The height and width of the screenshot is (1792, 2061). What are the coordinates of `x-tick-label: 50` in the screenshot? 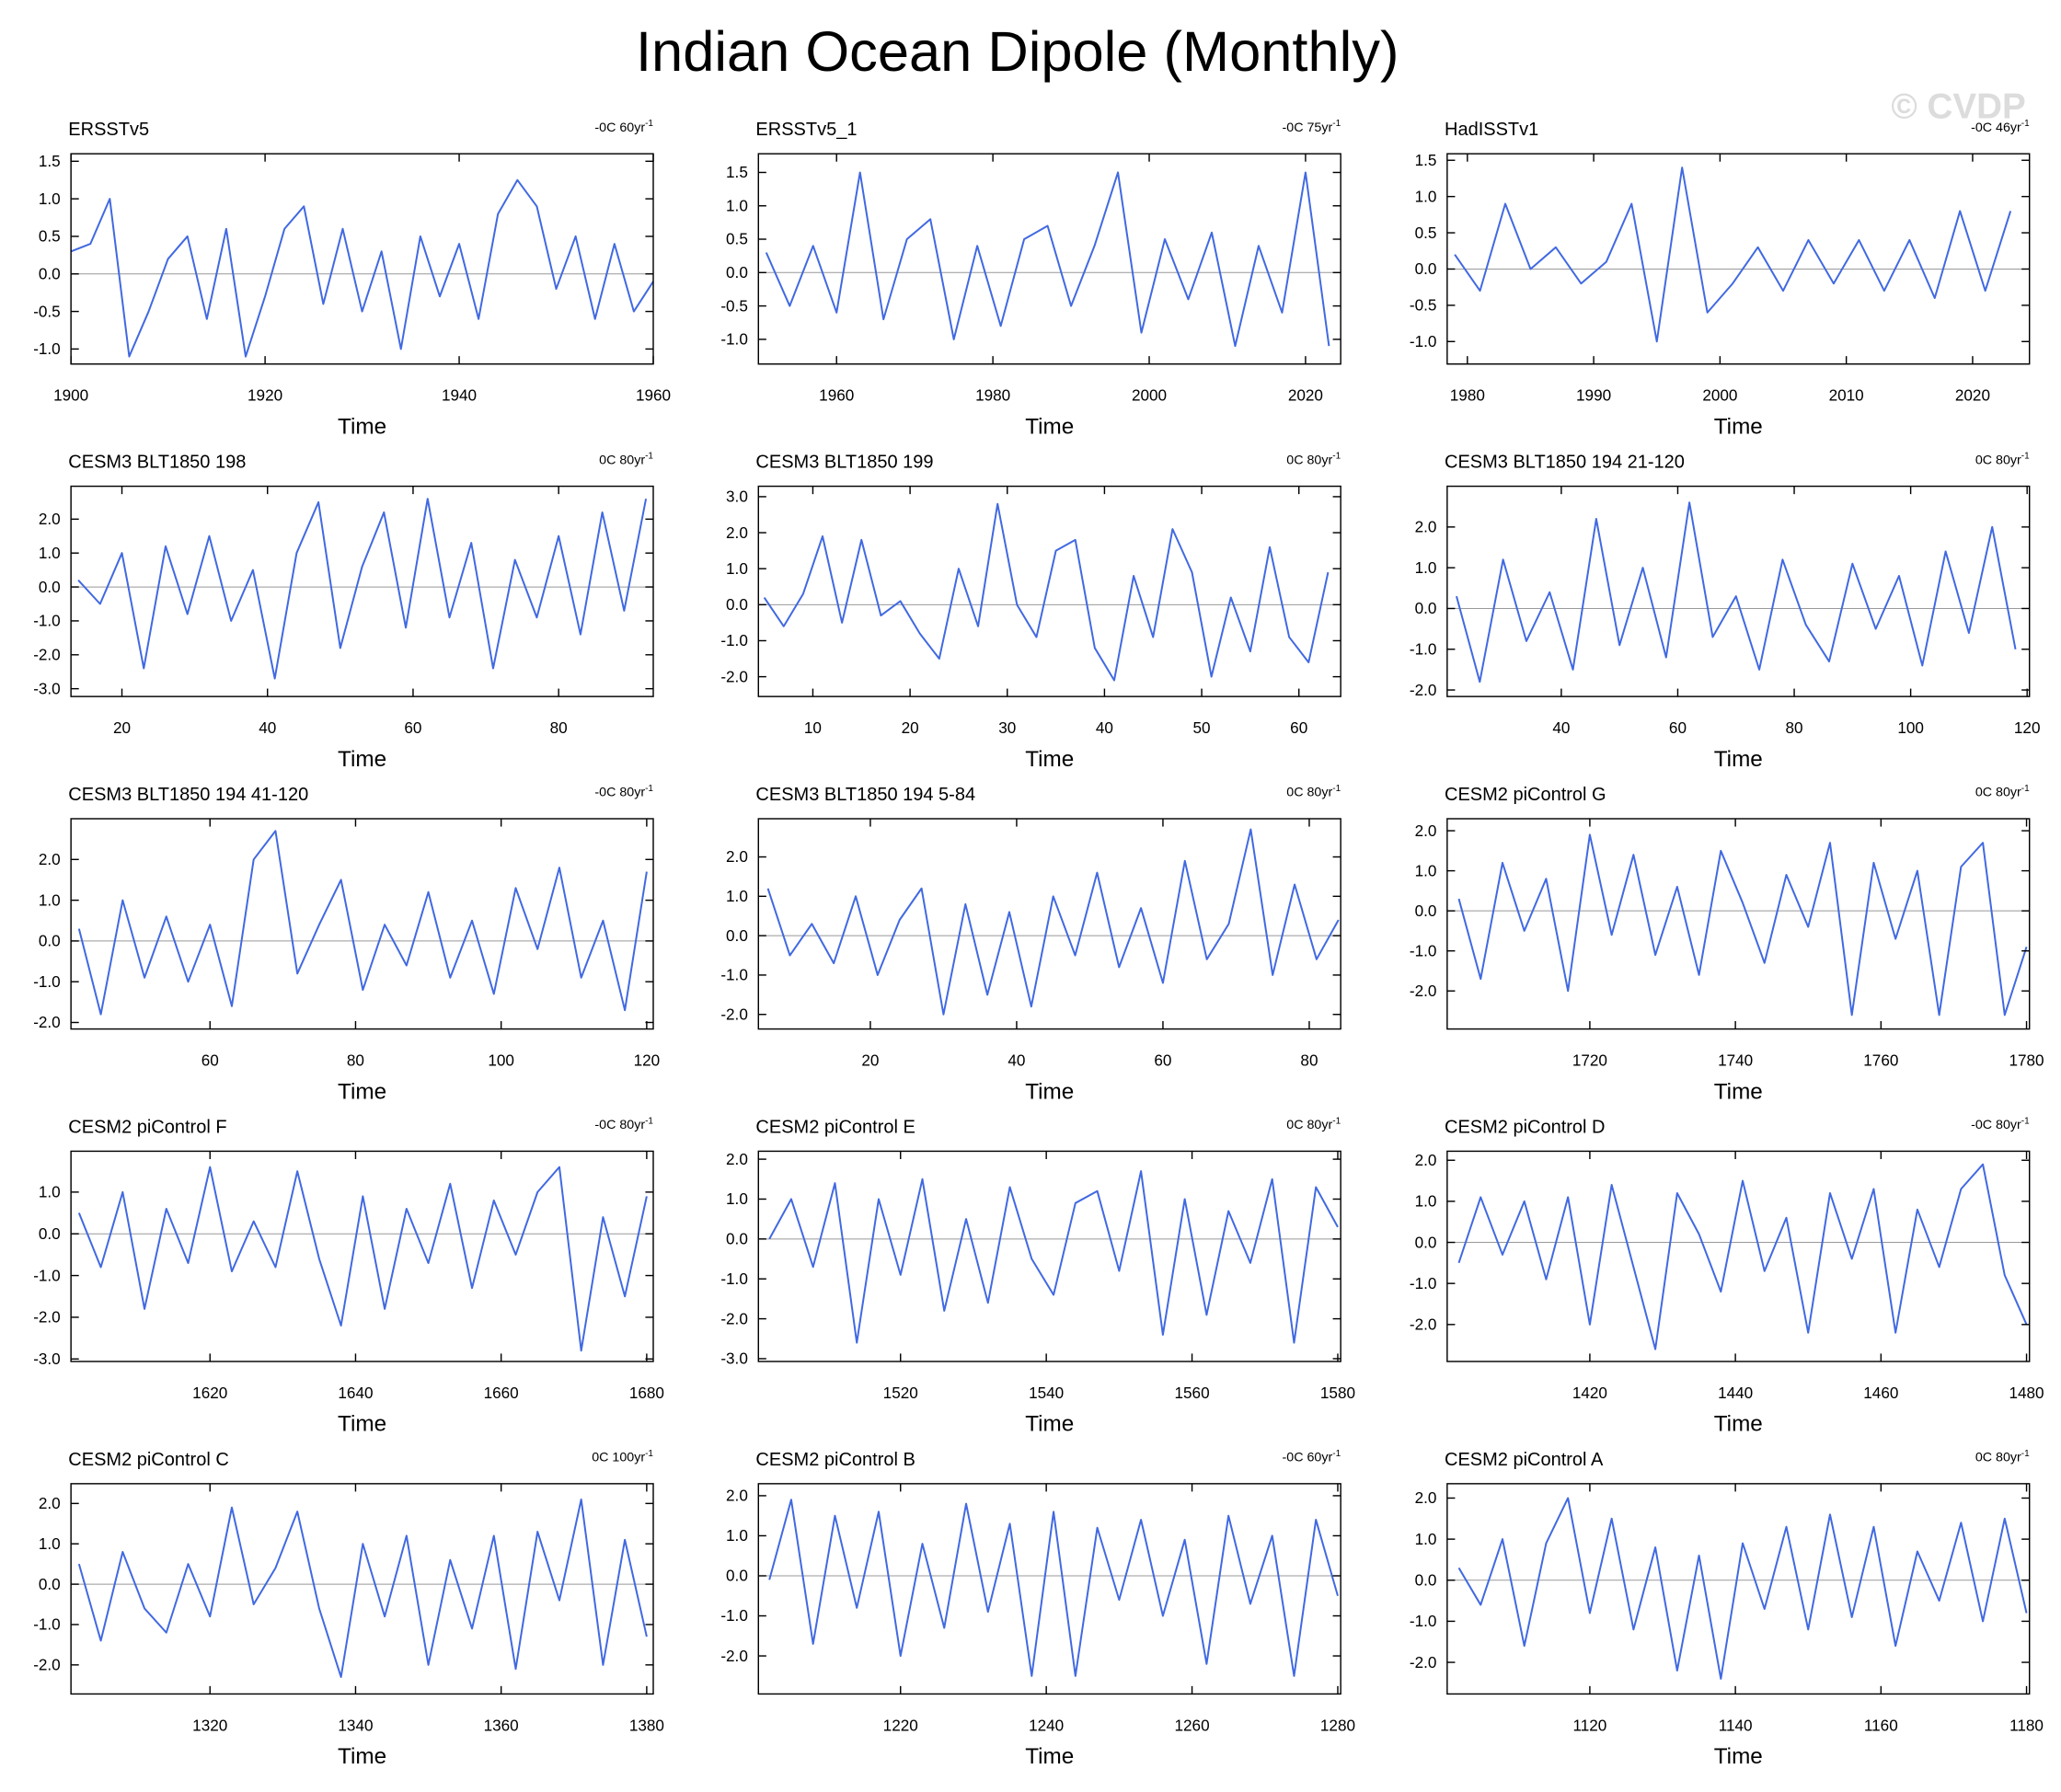 It's located at (1202, 727).